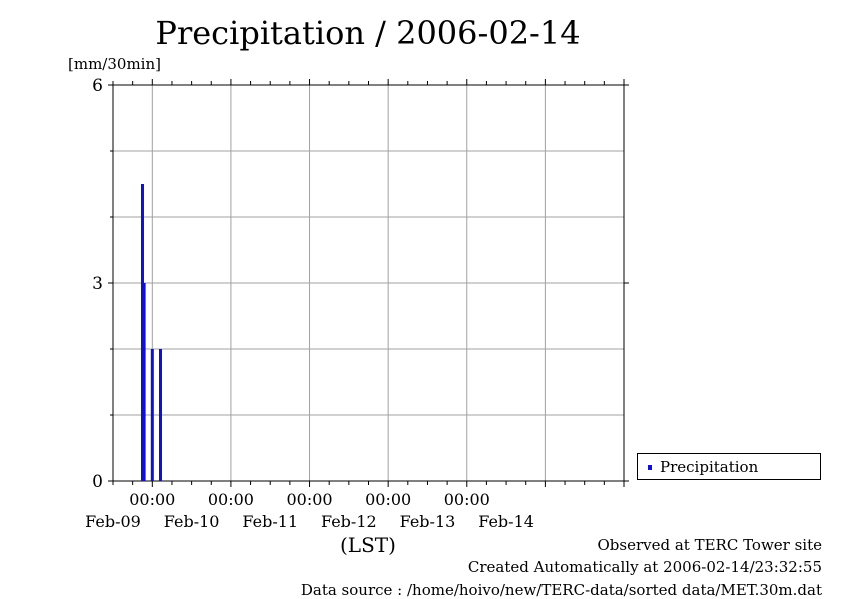  What do you see at coordinates (368, 545) in the screenshot?
I see `x-axis-label: (LST)` at bounding box center [368, 545].